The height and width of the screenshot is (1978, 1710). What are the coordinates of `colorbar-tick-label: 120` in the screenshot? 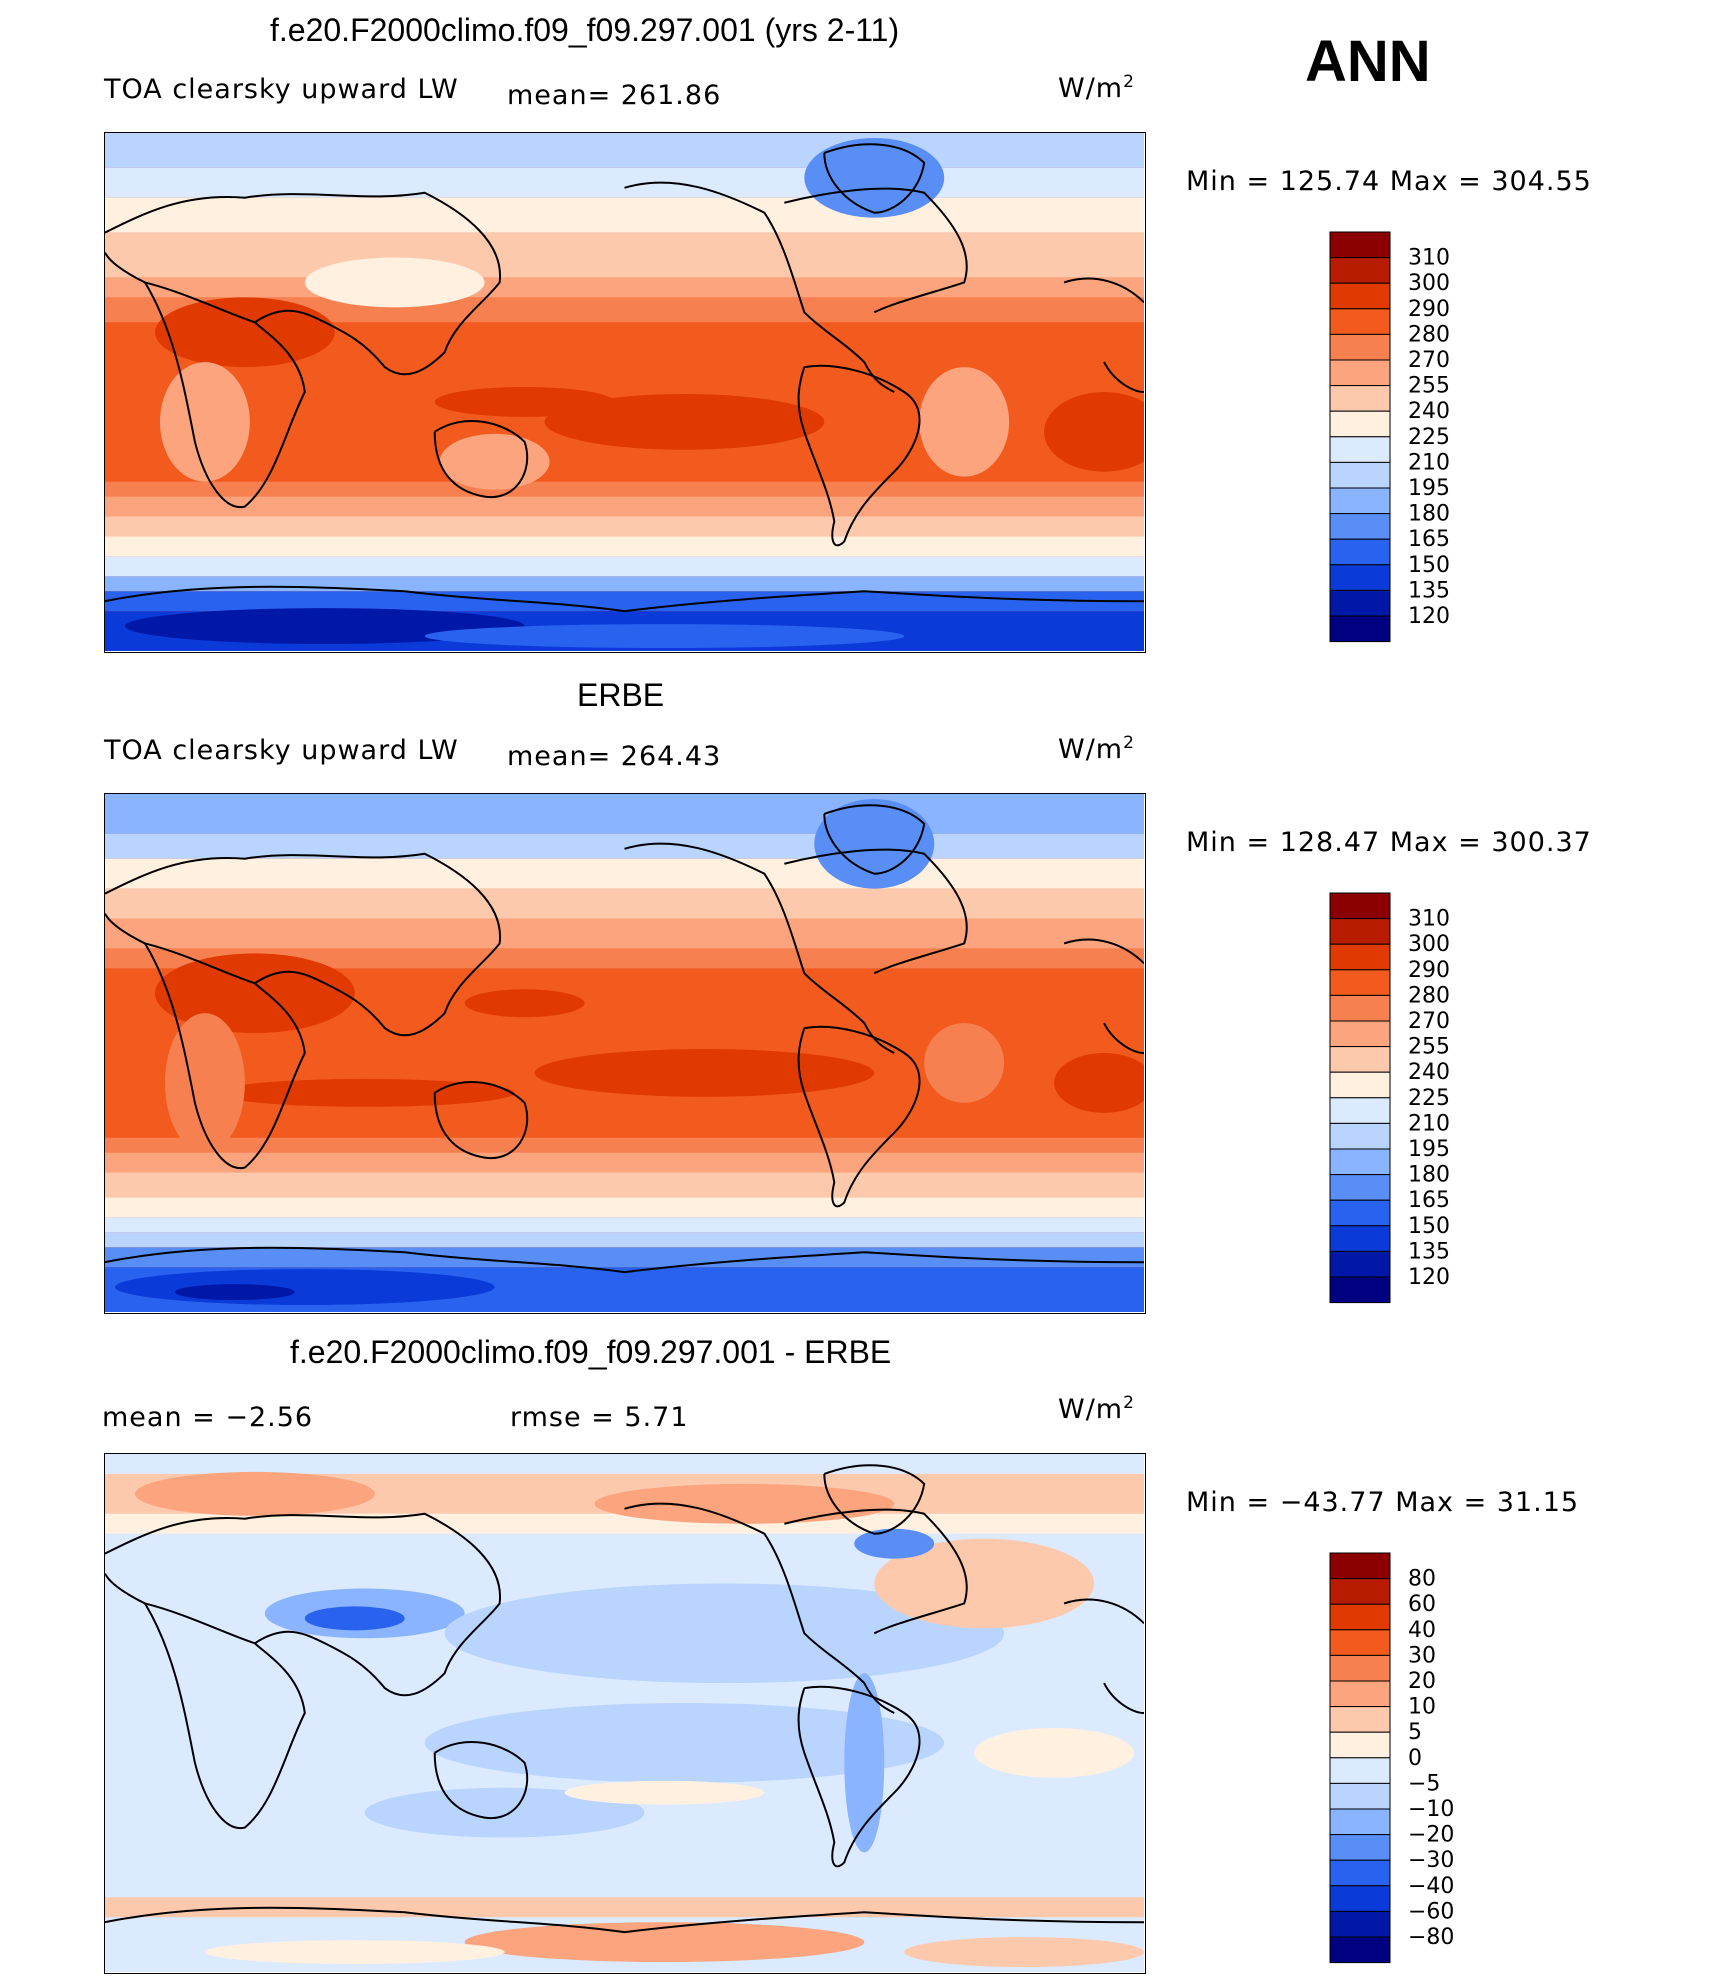 It's located at (1429, 616).